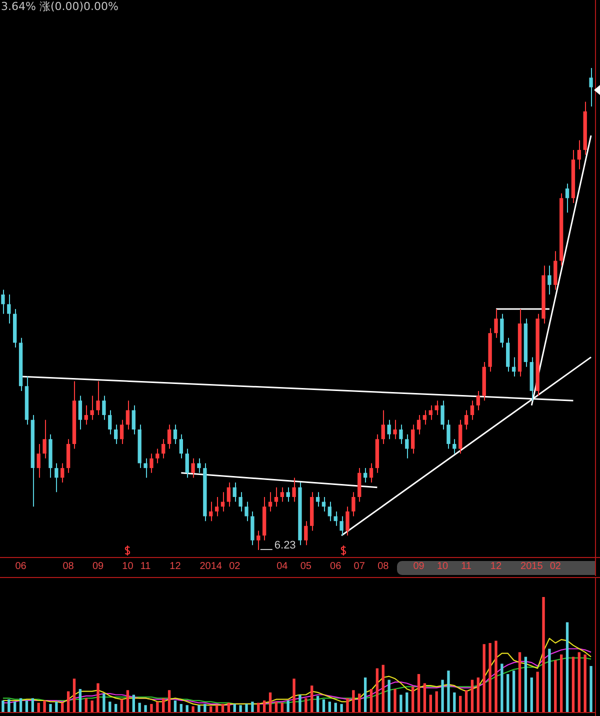 The height and width of the screenshot is (716, 600). I want to click on x-tick-label: 09, so click(98, 566).